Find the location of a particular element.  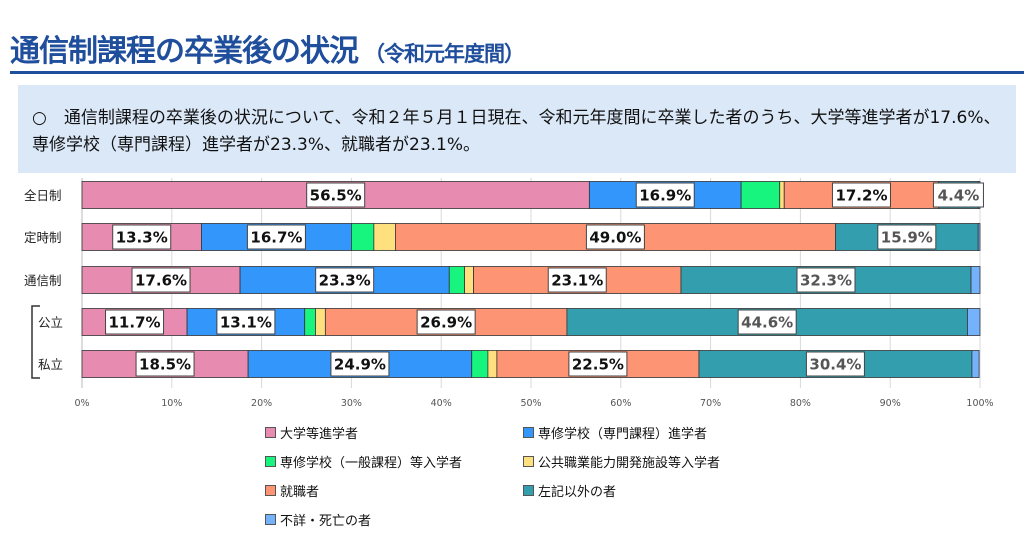

x-tick-label: 80% is located at coordinates (800, 403).